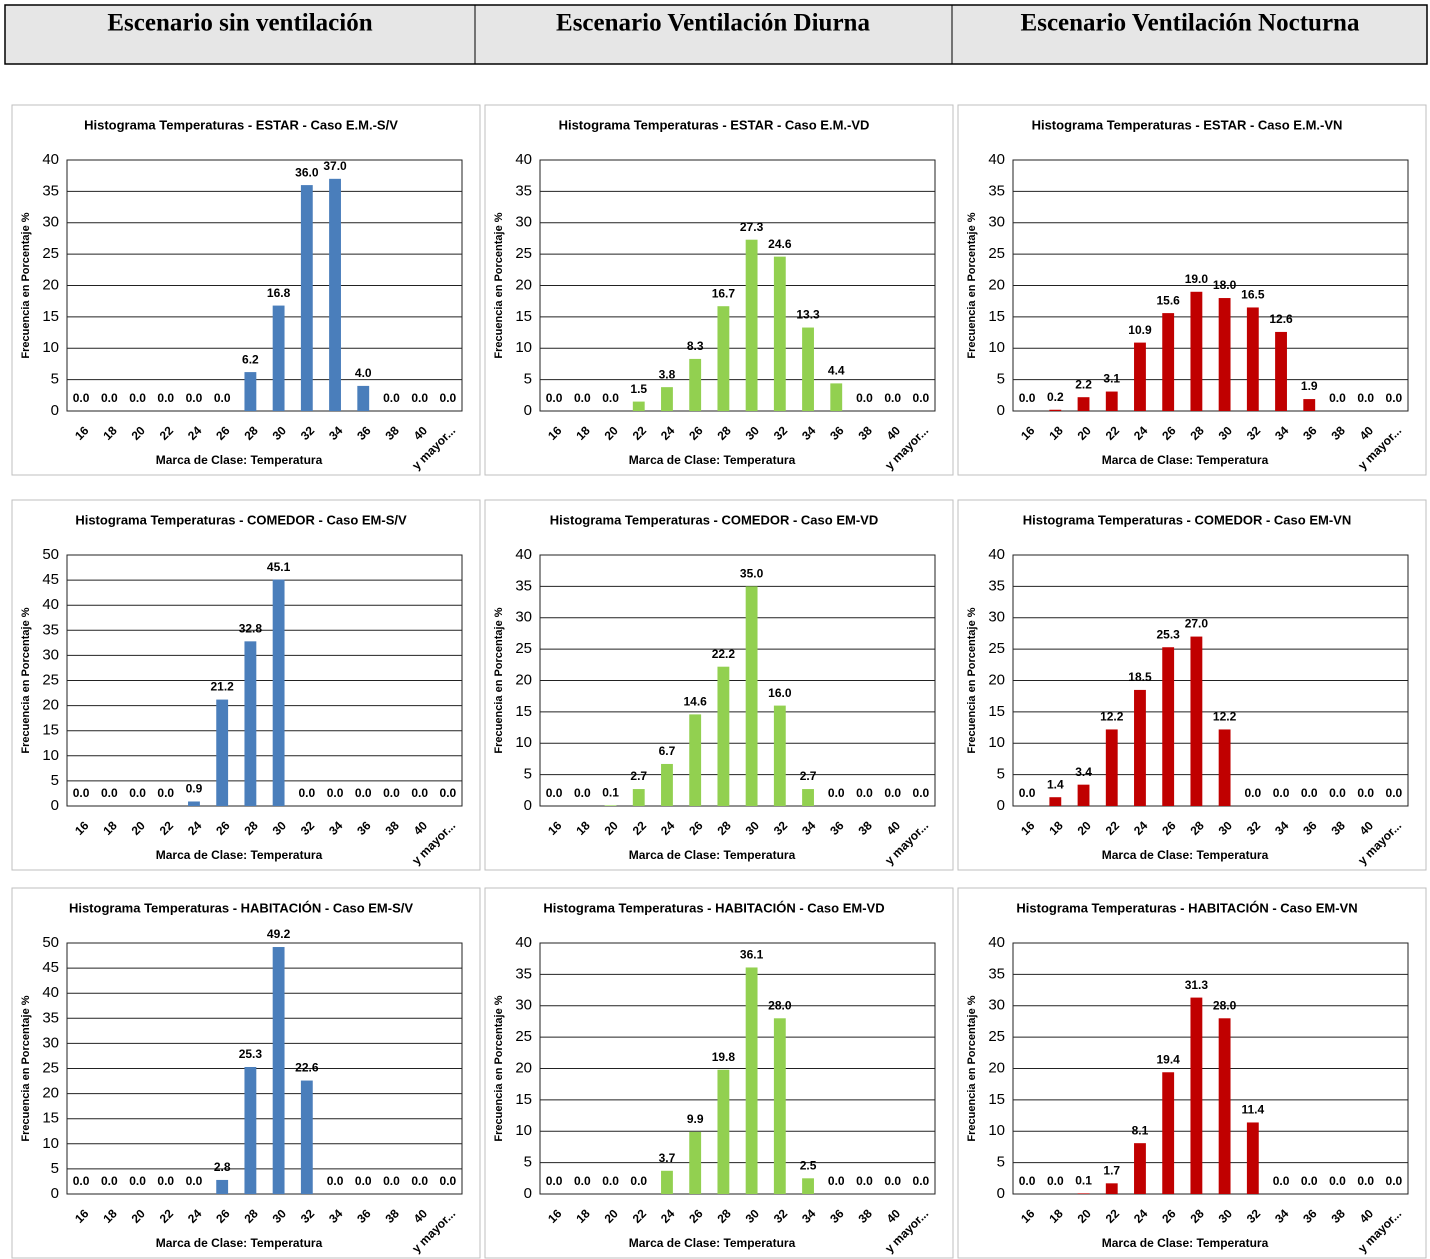  Describe the element at coordinates (724, 1057) in the screenshot. I see `data-label: 19.8` at that location.